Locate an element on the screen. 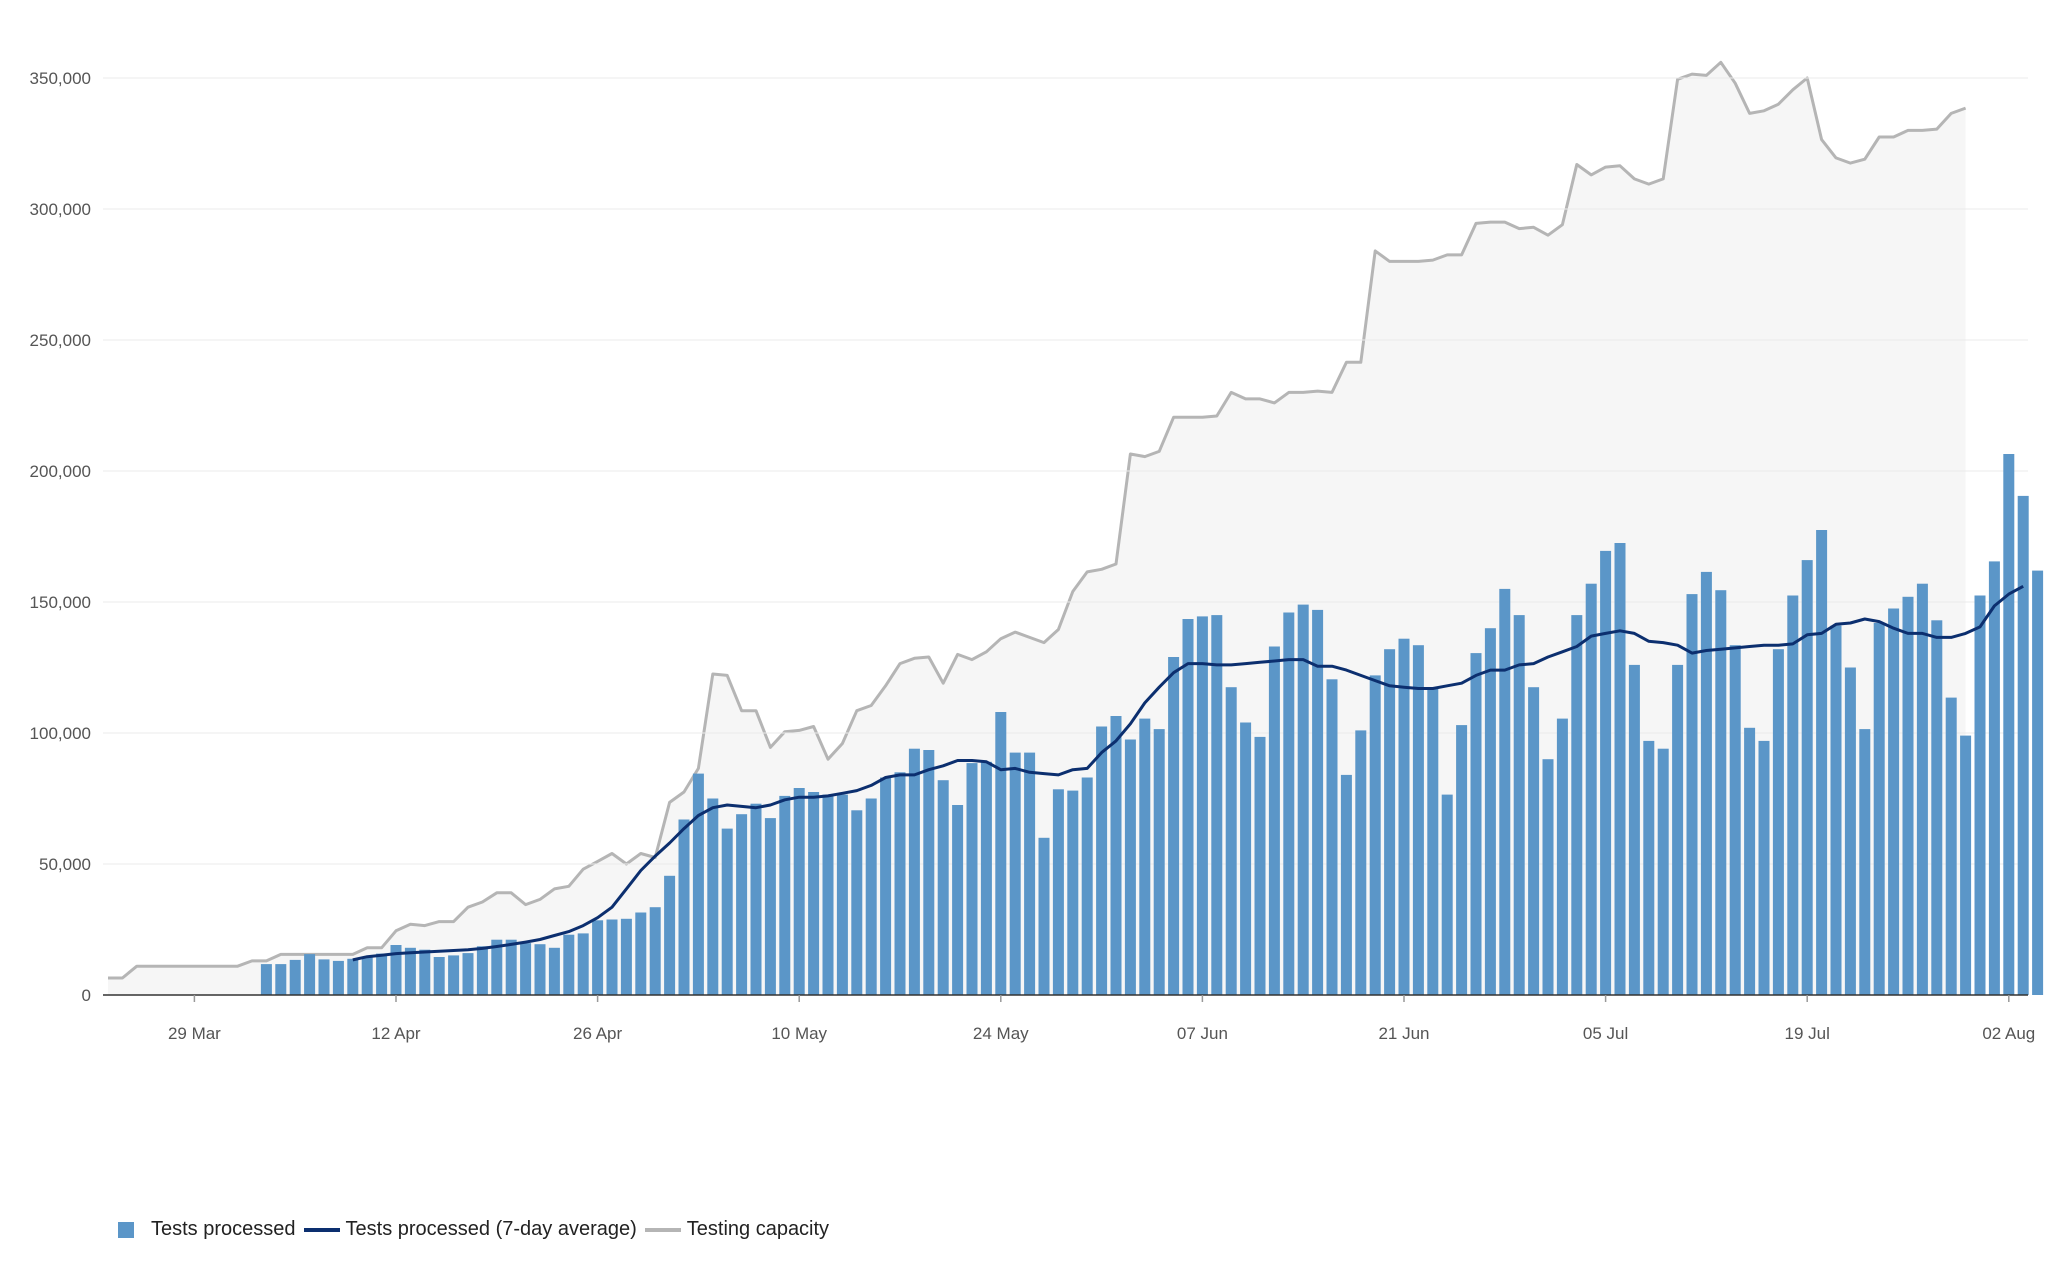 This screenshot has width=2048, height=1266. legend-item-testing-capacity: Testing capacity is located at coordinates (736, 1229).